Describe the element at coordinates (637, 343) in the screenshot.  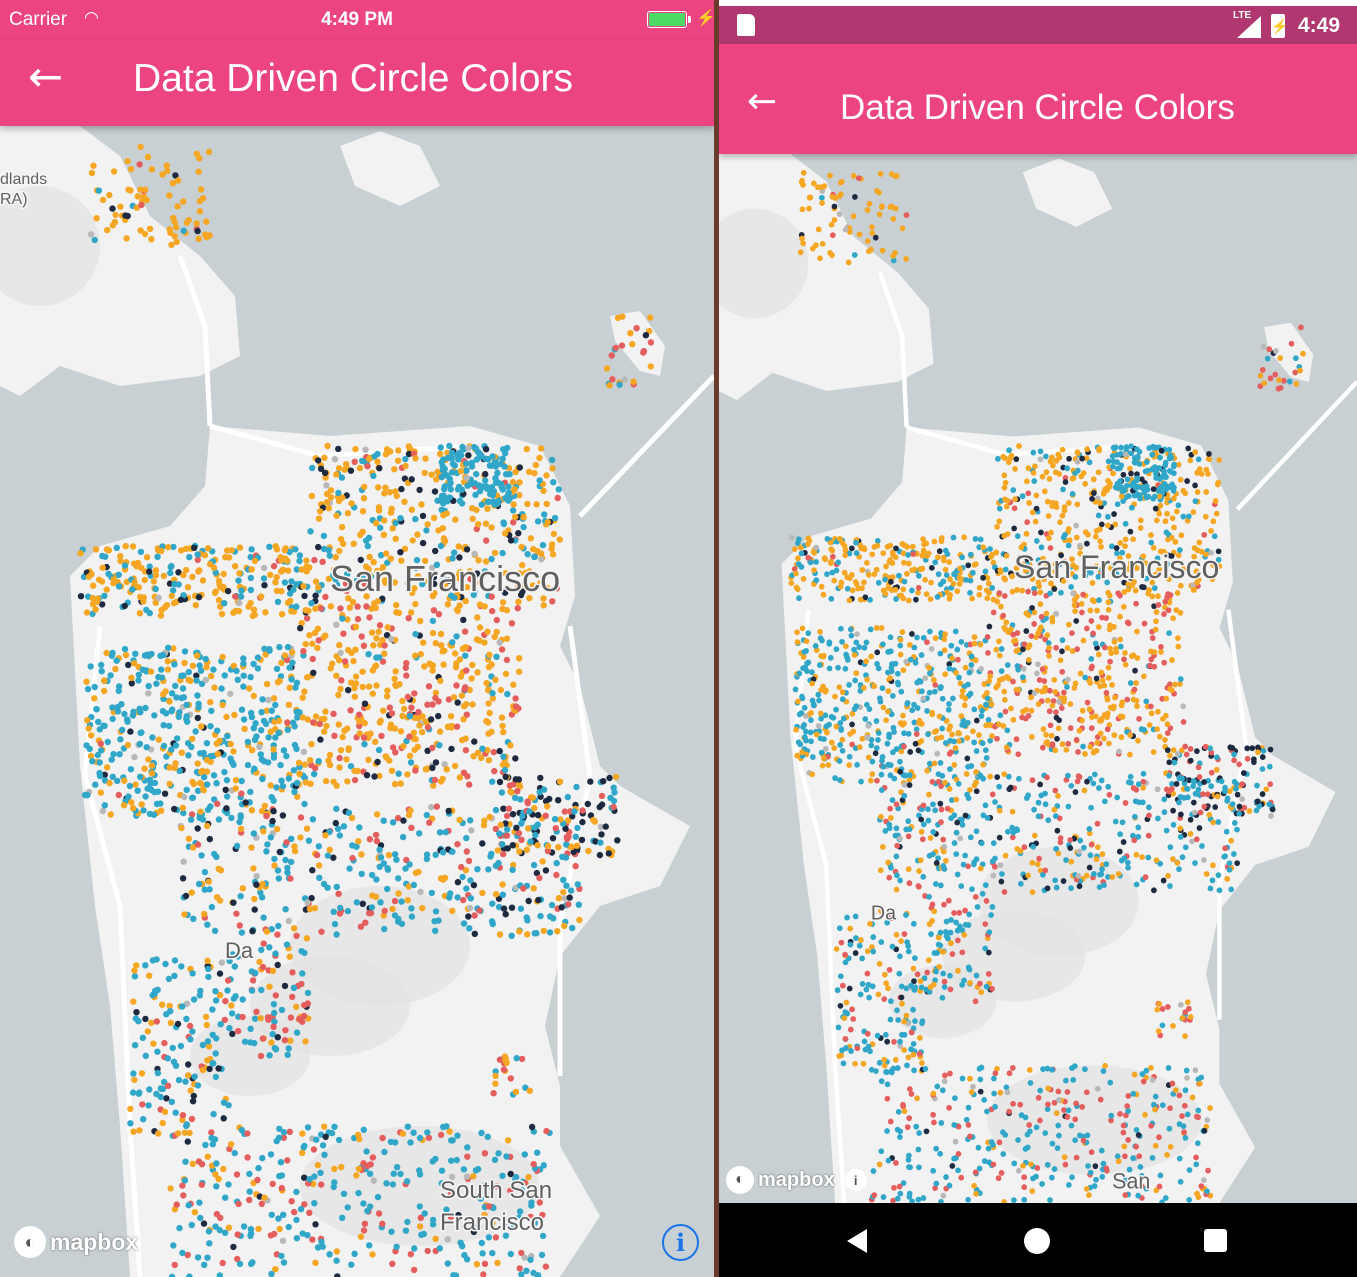
I see `land-area` at that location.